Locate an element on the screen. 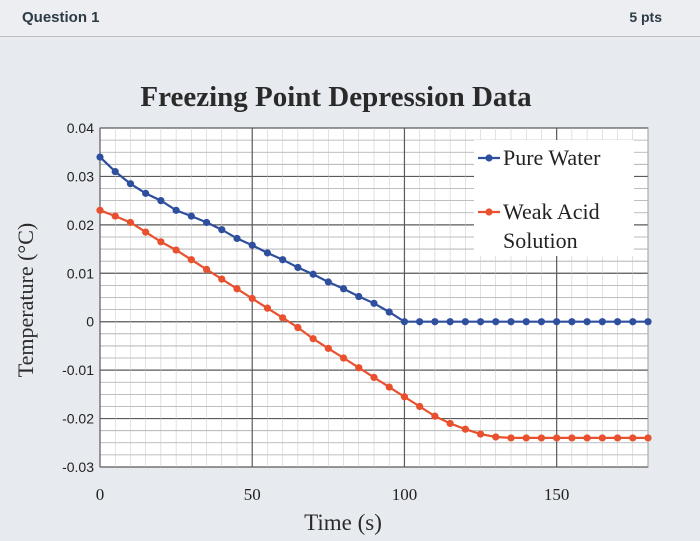 The height and width of the screenshot is (541, 700). y-tick-label: -0.02 is located at coordinates (78, 419).